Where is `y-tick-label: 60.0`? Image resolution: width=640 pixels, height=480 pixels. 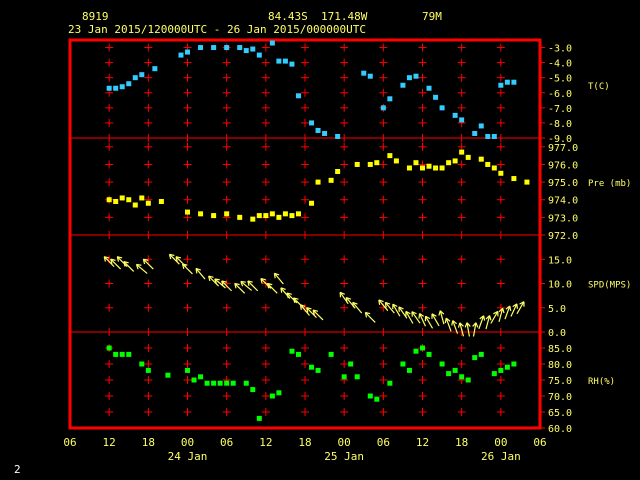 y-tick-label: 60.0 is located at coordinates (560, 429).